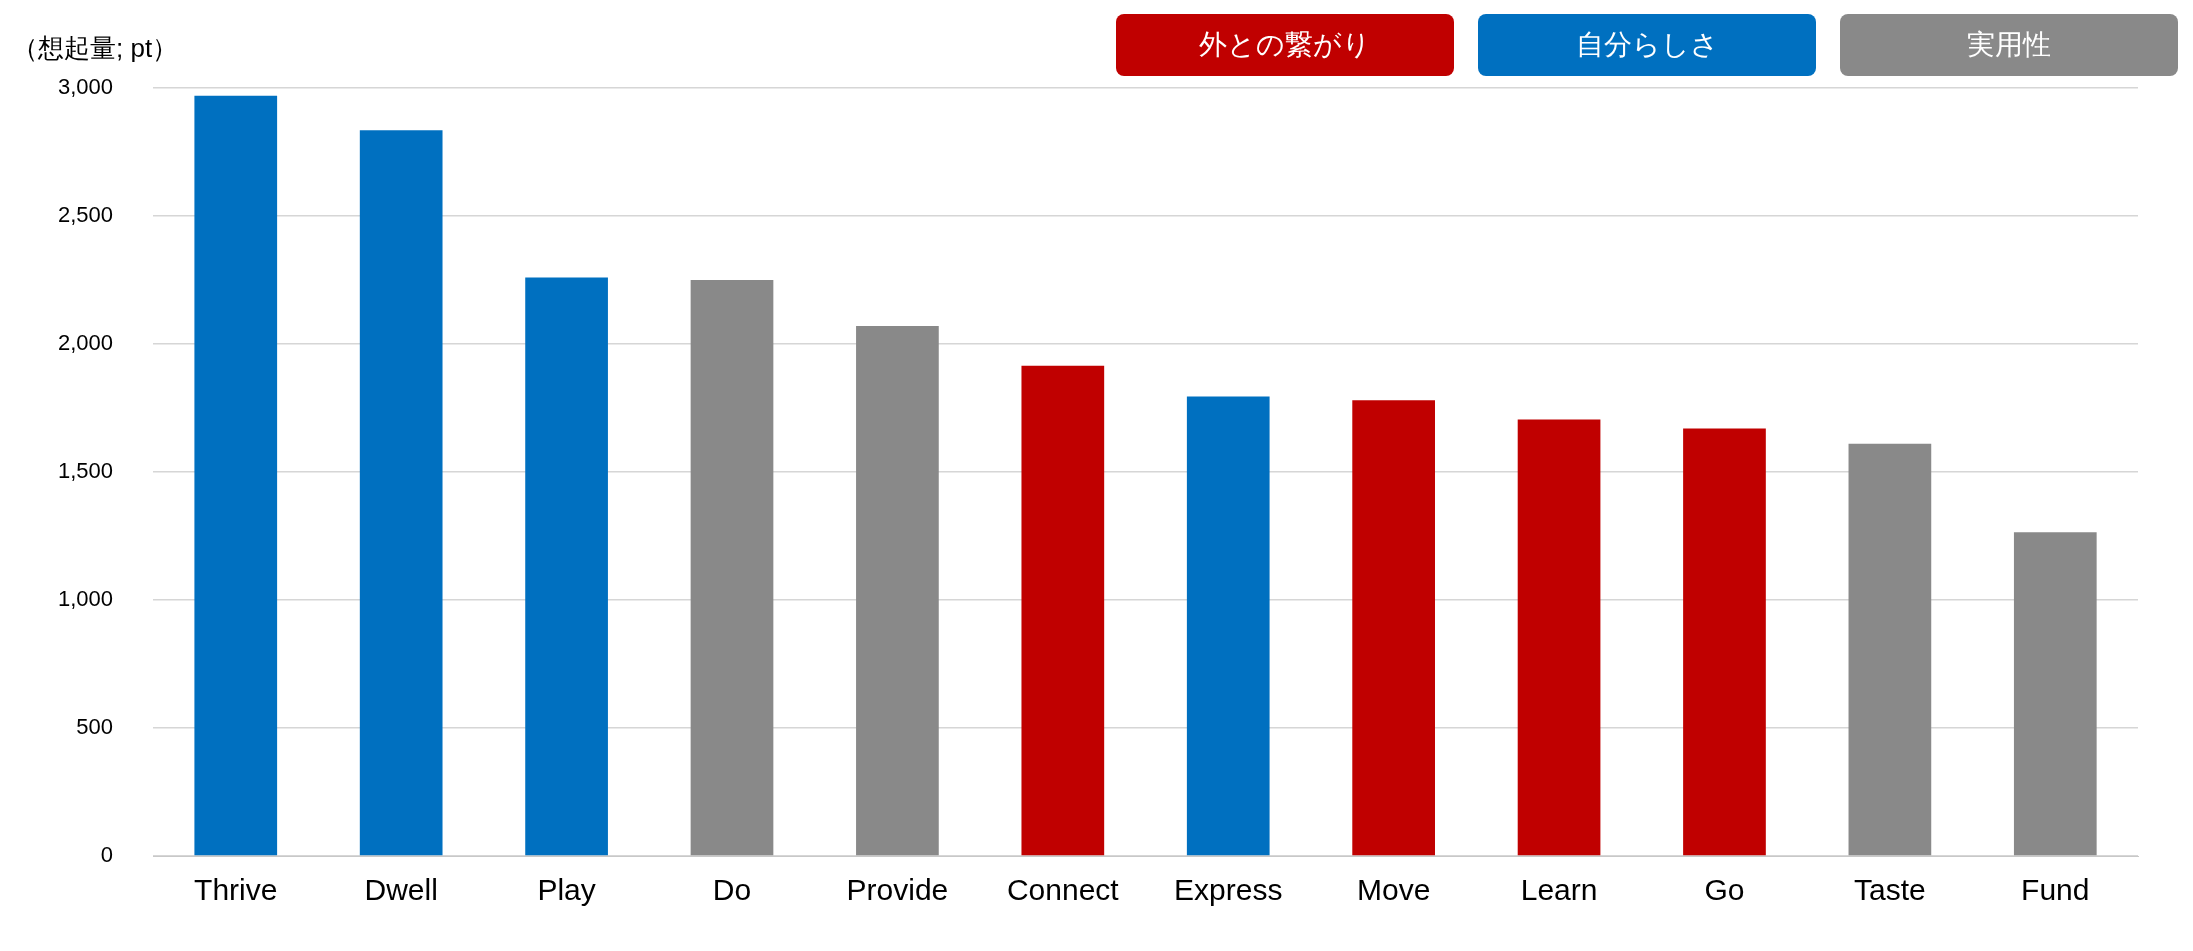 The image size is (2193, 951). I want to click on x-tick-label: Provide, so click(897, 890).